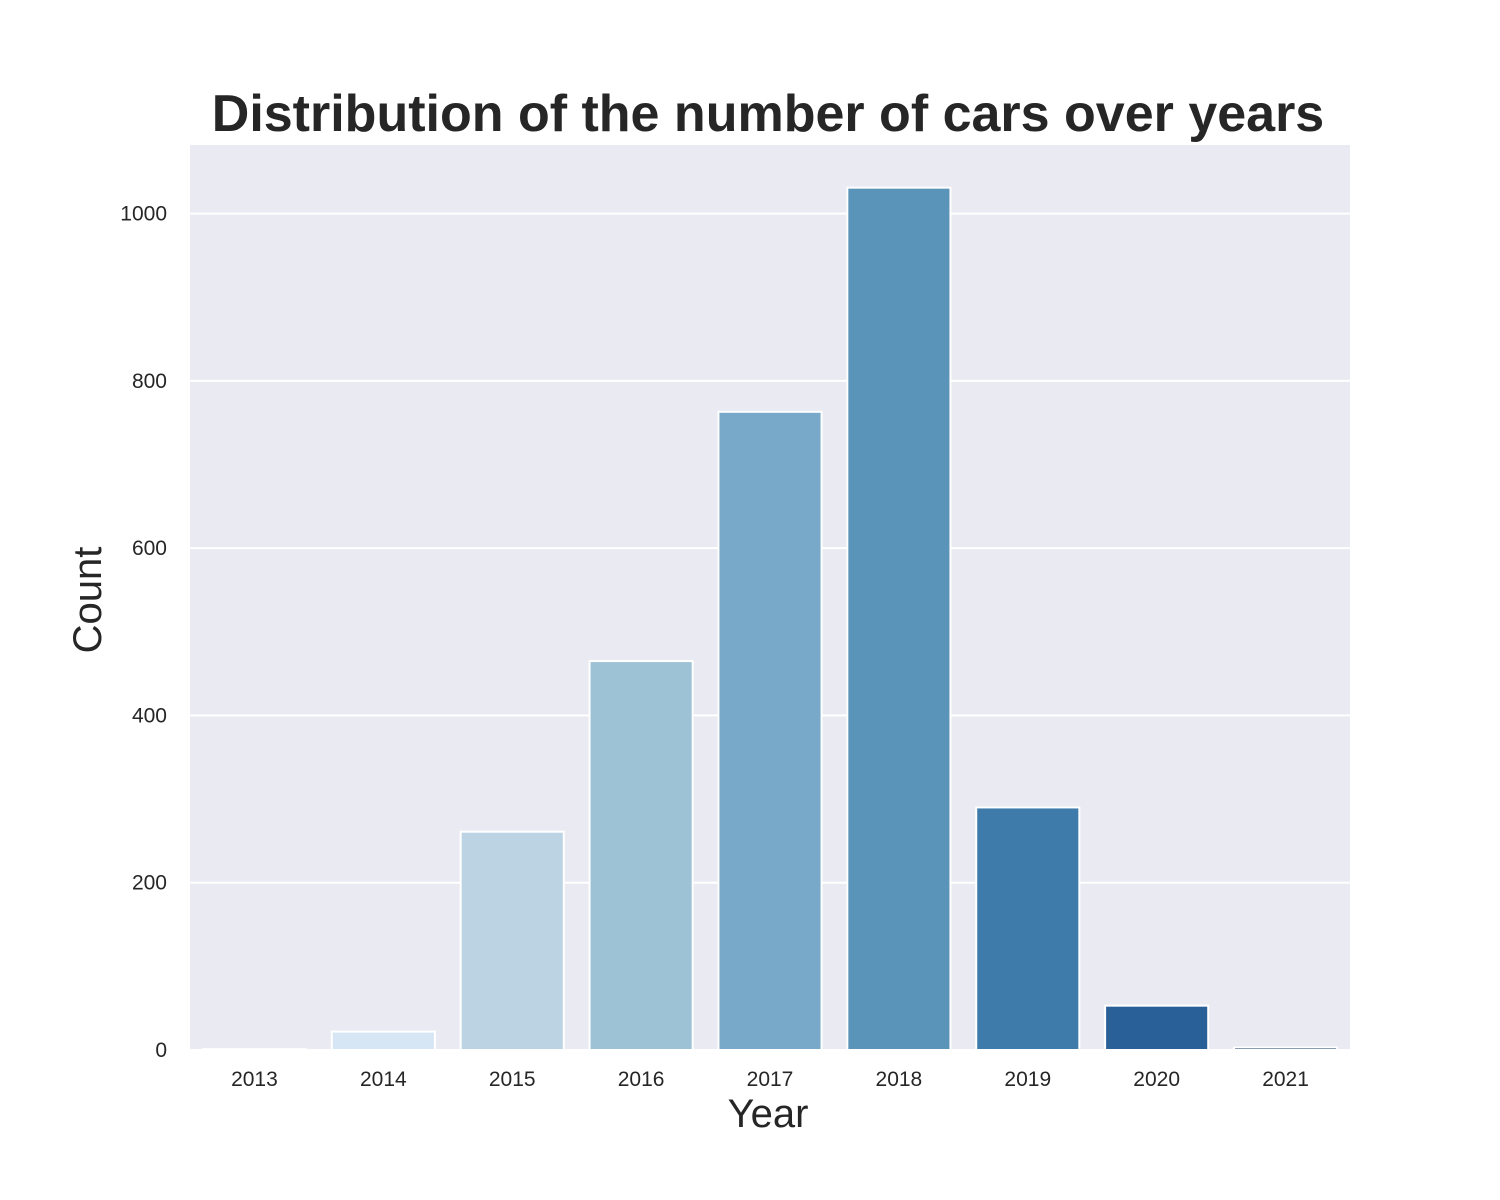 The height and width of the screenshot is (1200, 1500). I want to click on bar-2013, so click(254, 1049).